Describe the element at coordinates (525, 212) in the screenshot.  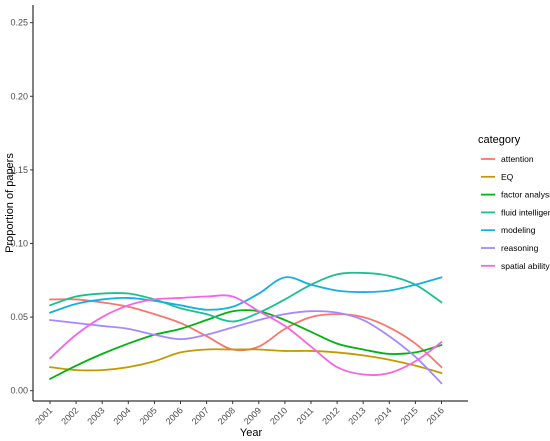
I see `legend-label-fluid-intelligence: fluid intelligence` at that location.